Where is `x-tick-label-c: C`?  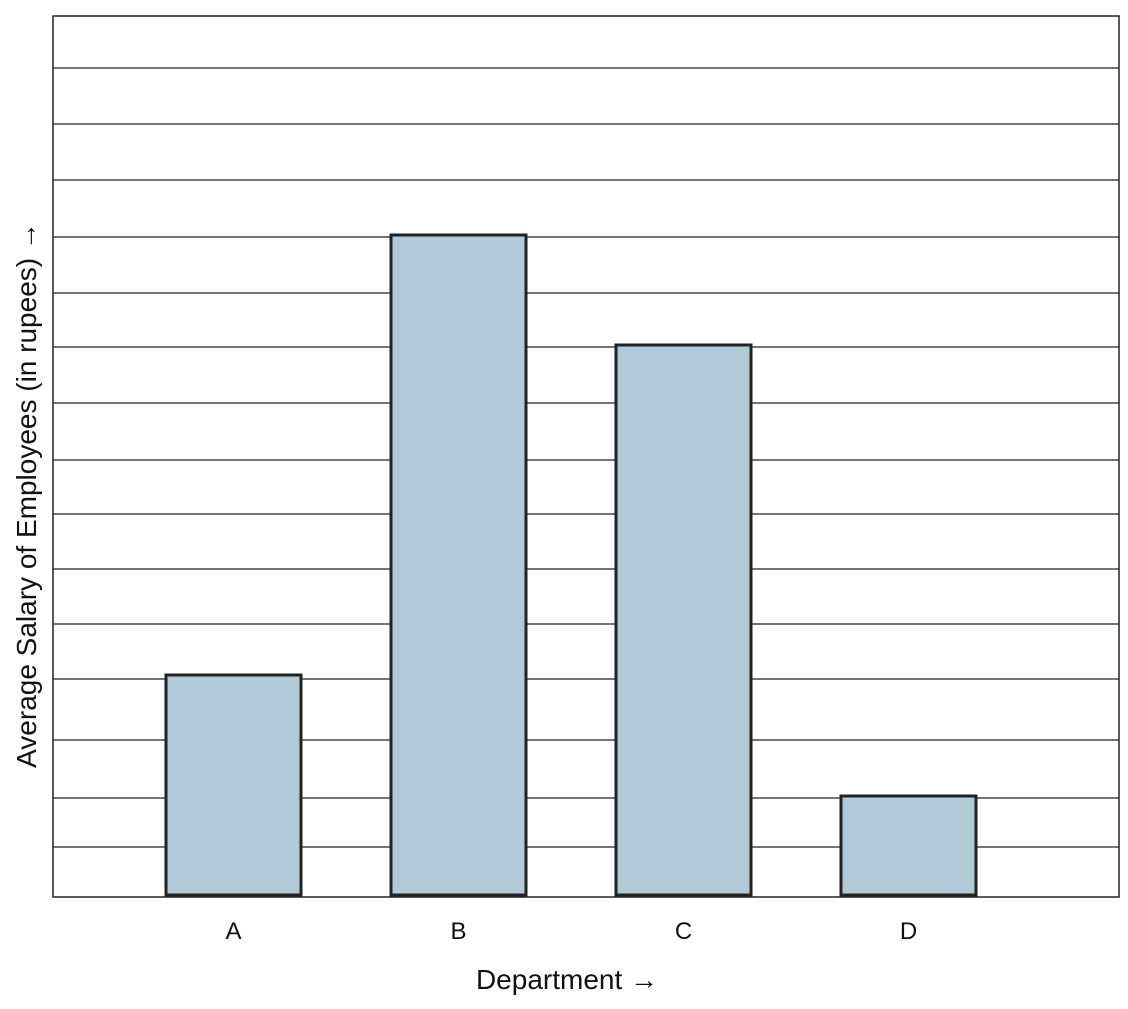
x-tick-label-c: C is located at coordinates (683, 931).